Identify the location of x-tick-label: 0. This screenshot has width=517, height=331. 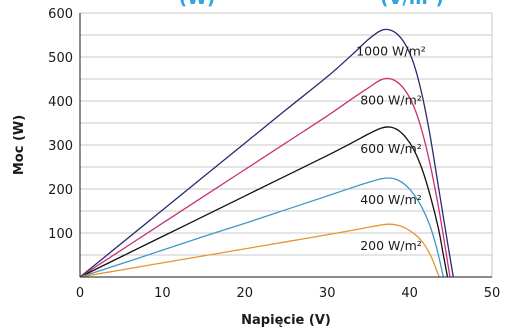
(80, 293).